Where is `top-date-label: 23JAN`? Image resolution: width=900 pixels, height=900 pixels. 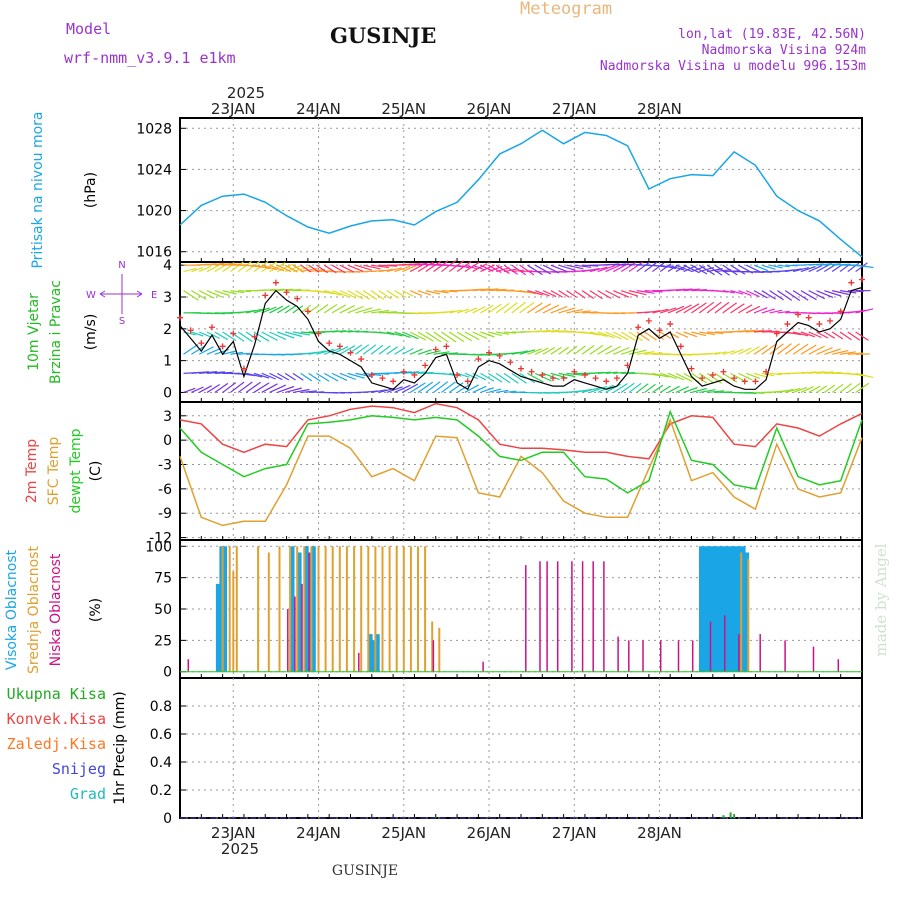 top-date-label: 23JAN is located at coordinates (233, 109).